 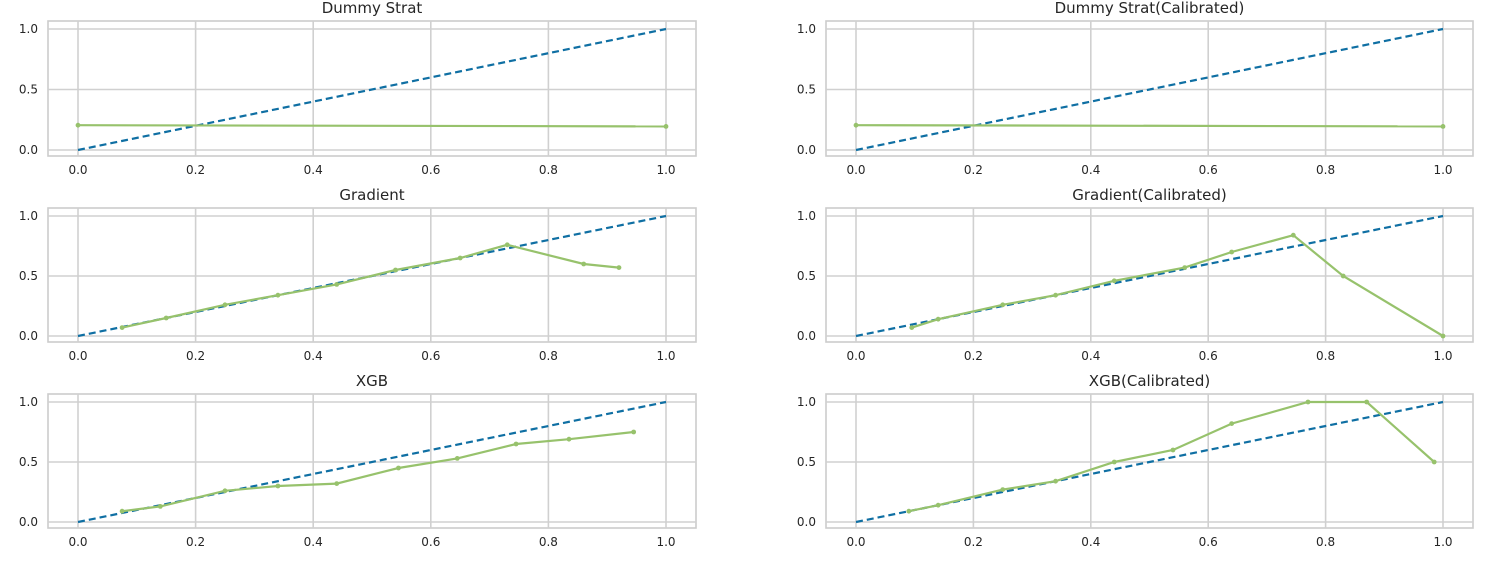 I want to click on chart-title: Gradient, so click(x=371, y=195).